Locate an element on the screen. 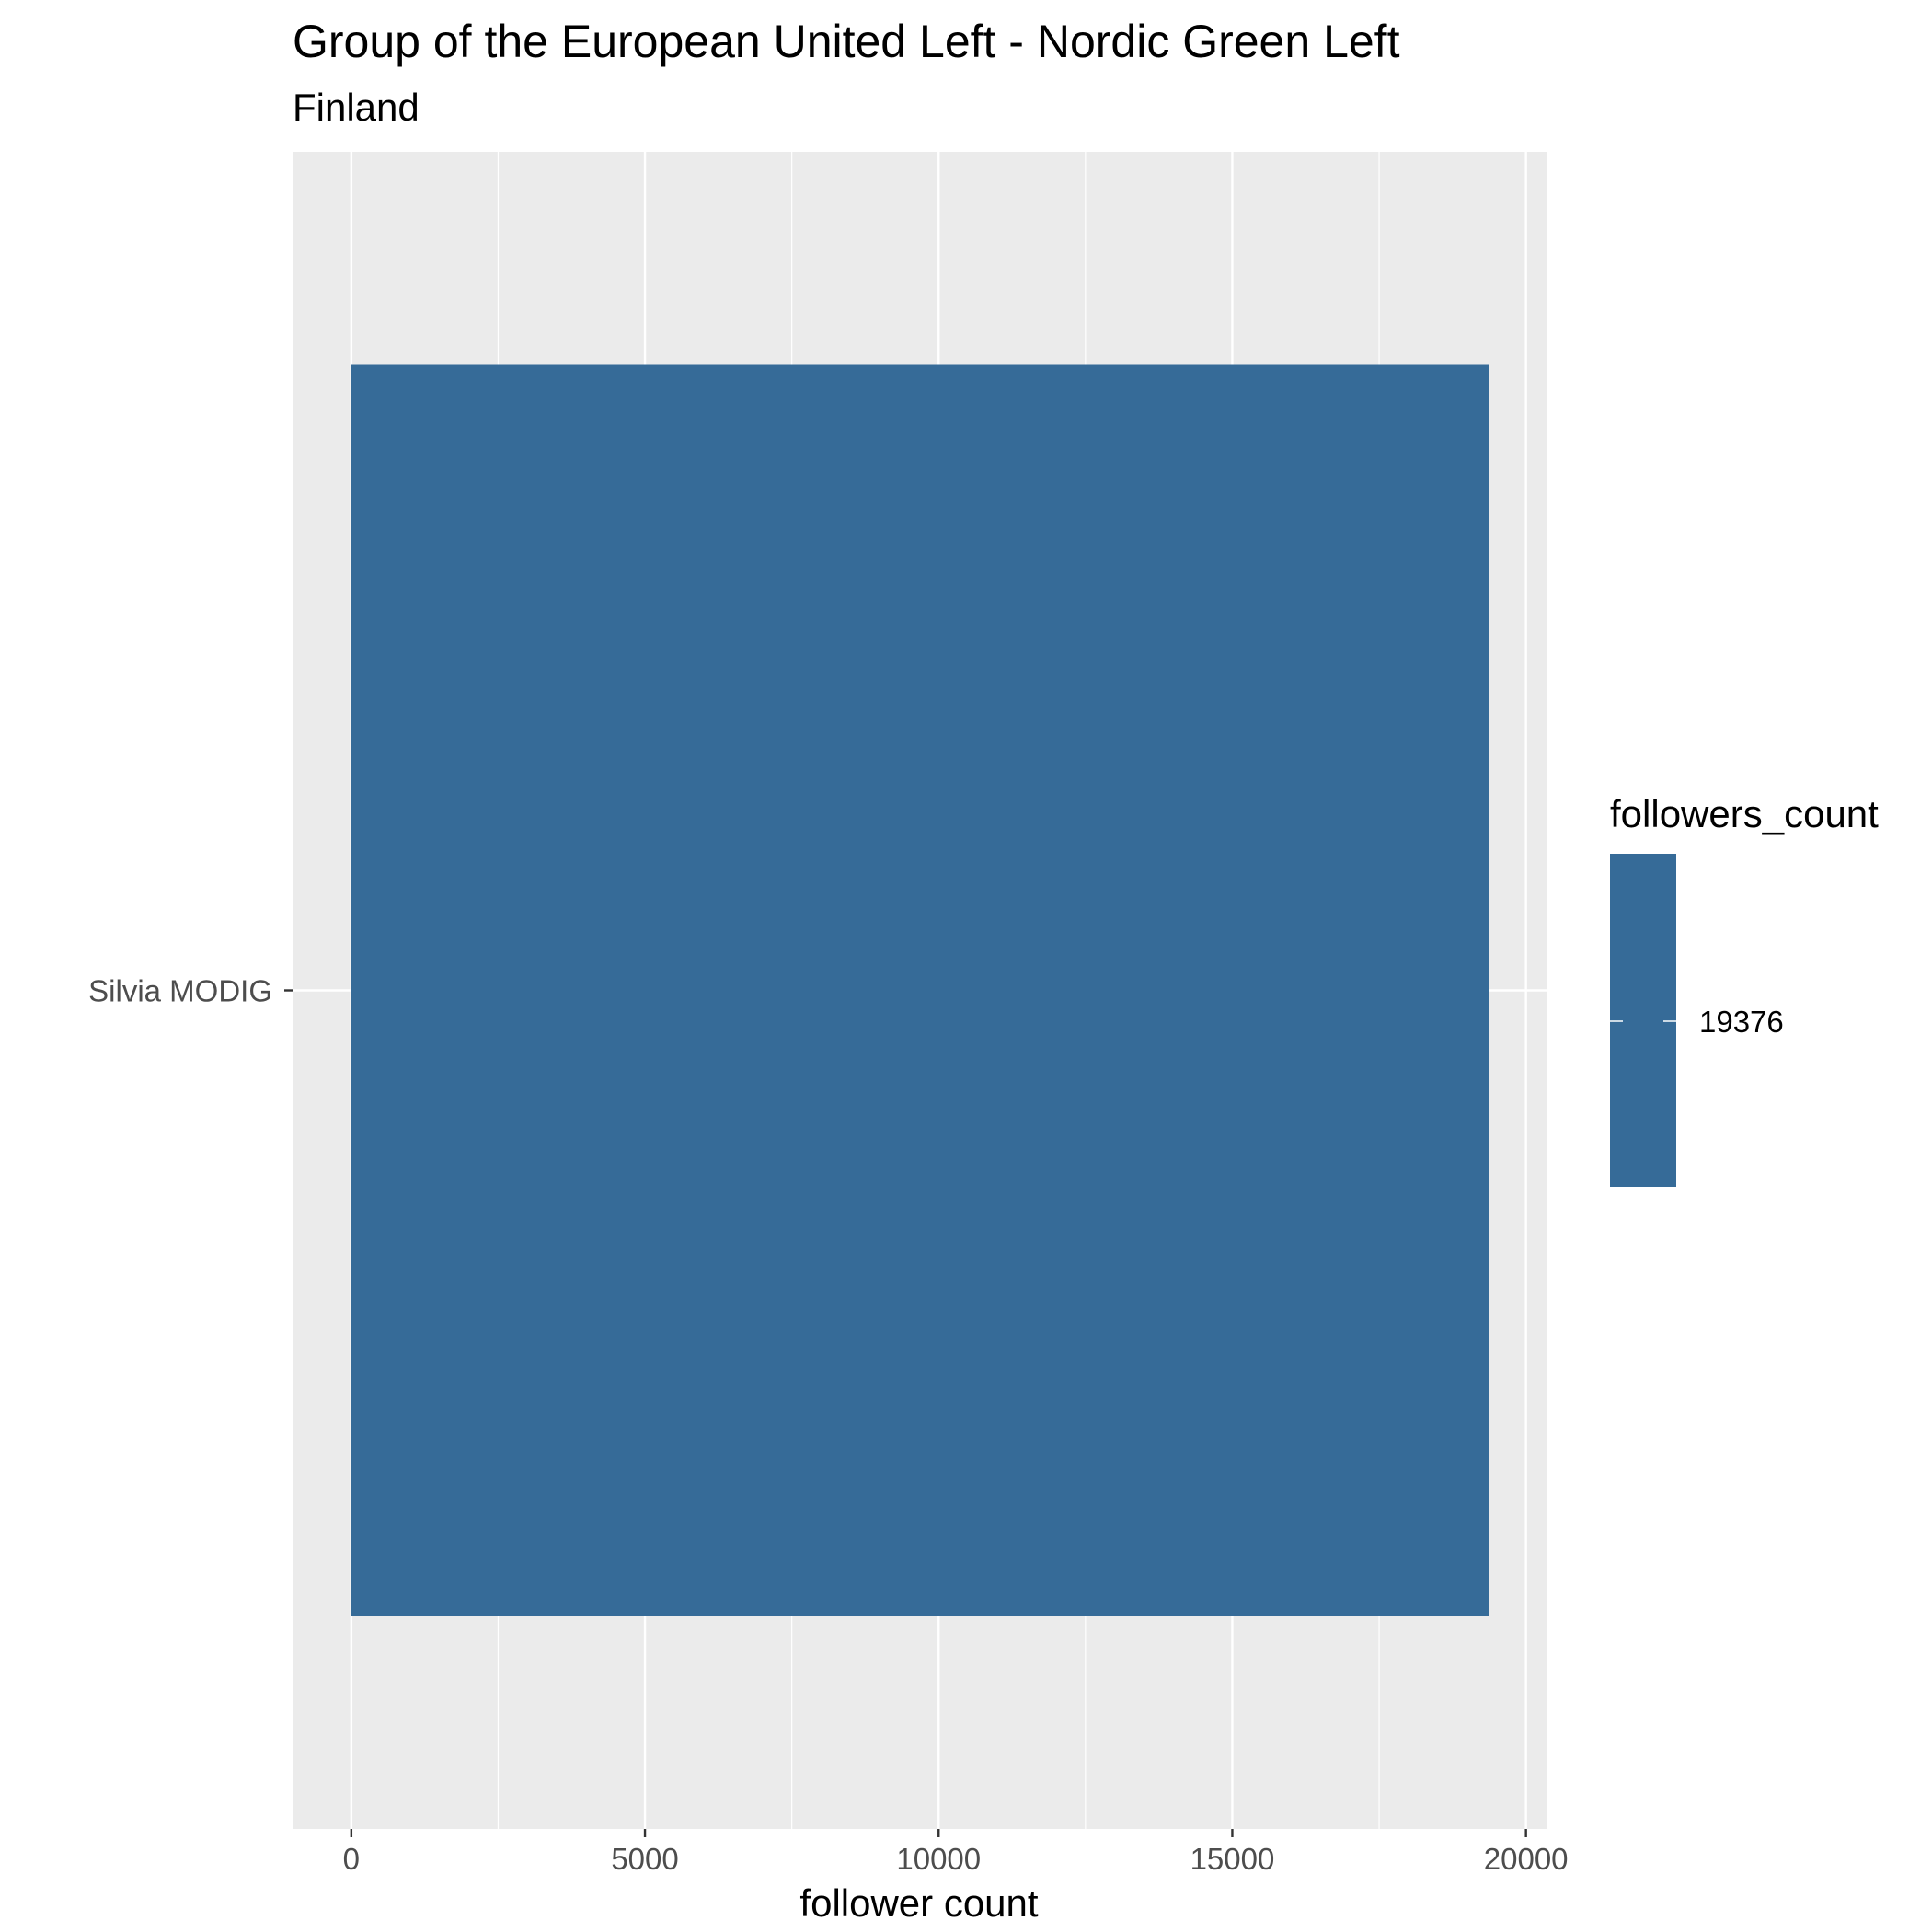 This screenshot has height=1932, width=1932. x-tick-label: 0 is located at coordinates (351, 1859).